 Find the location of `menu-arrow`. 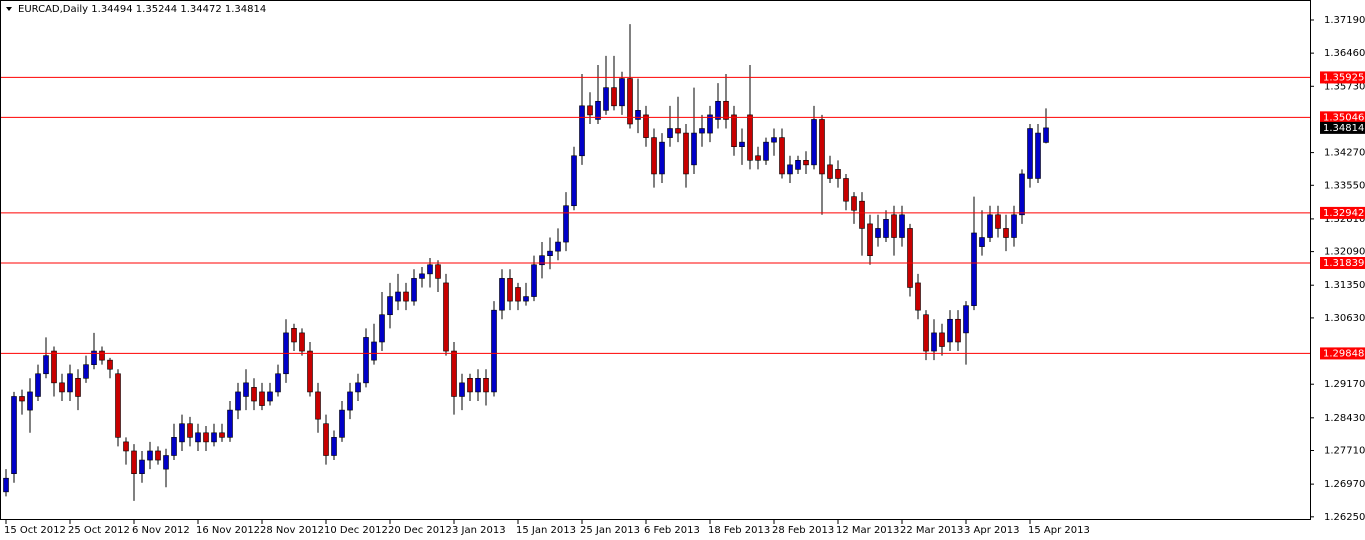

menu-arrow is located at coordinates (9, 9).